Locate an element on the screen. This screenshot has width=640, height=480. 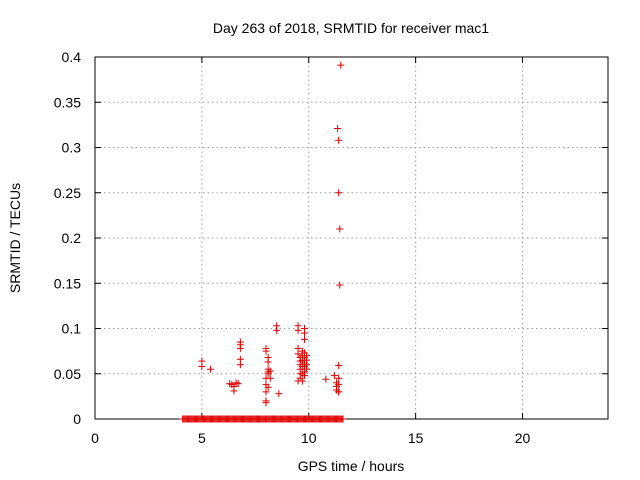
y-axis-label: SRMTID / TECUs is located at coordinates (15, 238).